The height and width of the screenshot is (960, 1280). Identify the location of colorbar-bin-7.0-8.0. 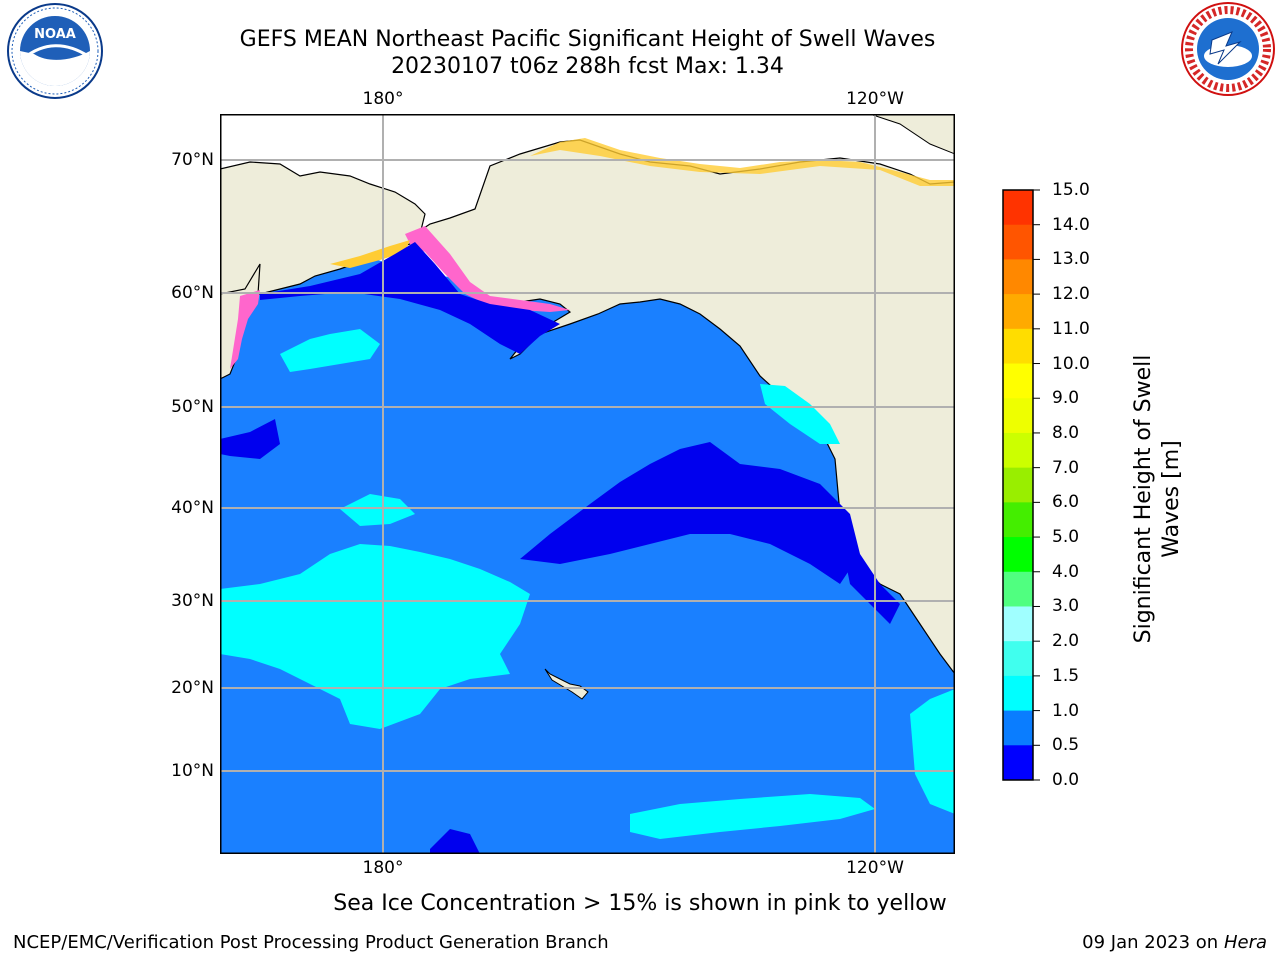
(1018, 450).